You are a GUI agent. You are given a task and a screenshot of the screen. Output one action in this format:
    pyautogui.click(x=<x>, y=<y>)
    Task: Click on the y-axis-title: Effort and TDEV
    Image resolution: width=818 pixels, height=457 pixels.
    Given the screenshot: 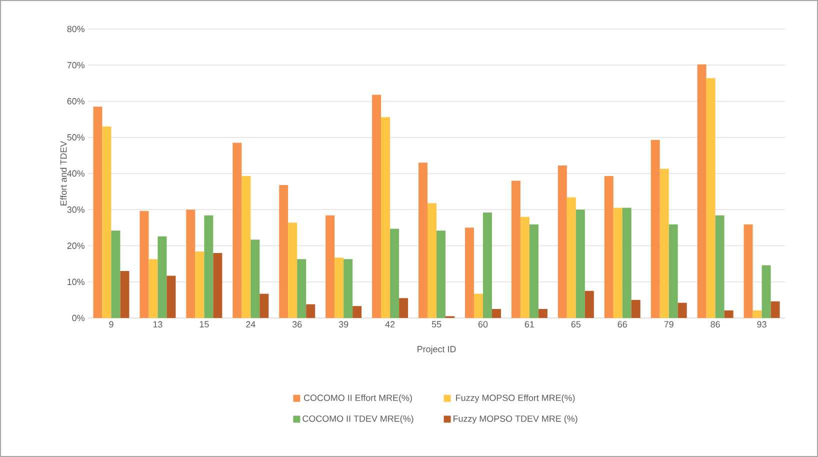 What is the action you would take?
    pyautogui.click(x=63, y=173)
    